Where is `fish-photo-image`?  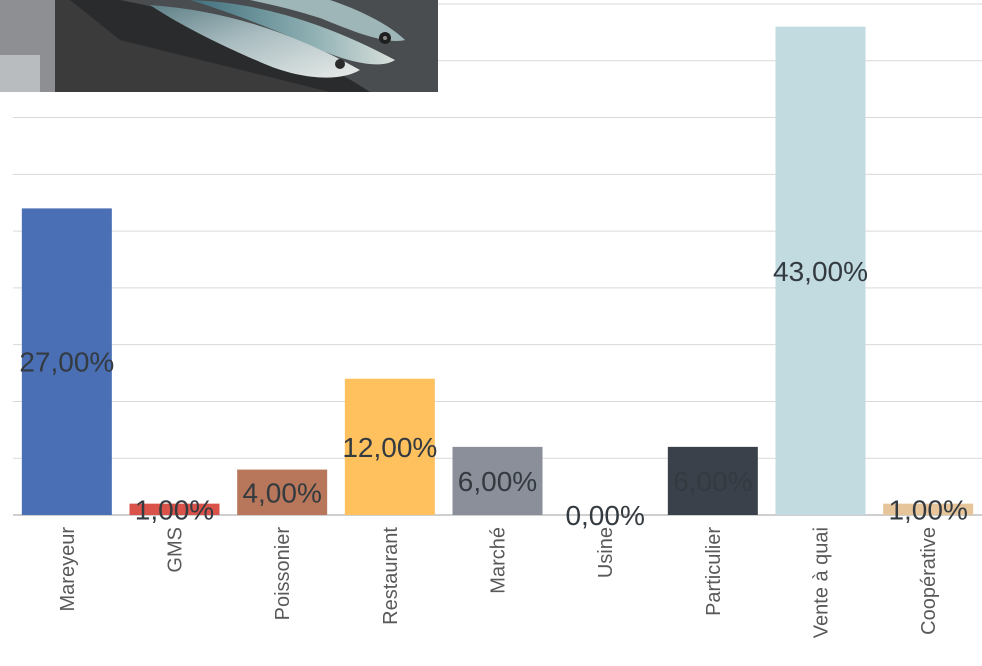 fish-photo-image is located at coordinates (219, 46).